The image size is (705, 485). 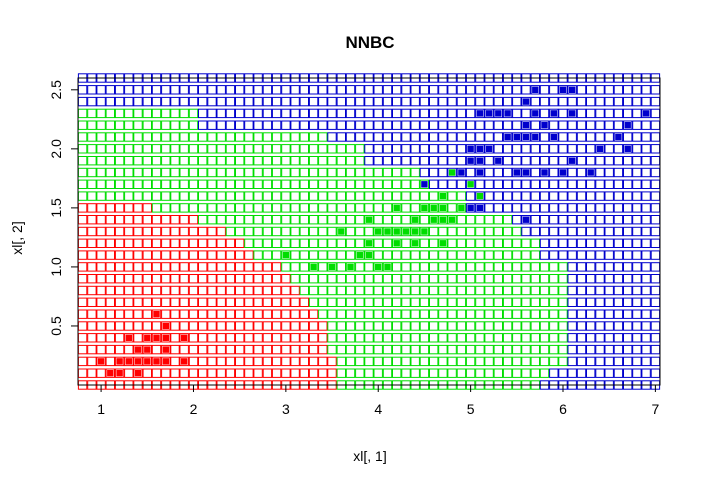 What do you see at coordinates (194, 409) in the screenshot?
I see `x-tick-label: 2` at bounding box center [194, 409].